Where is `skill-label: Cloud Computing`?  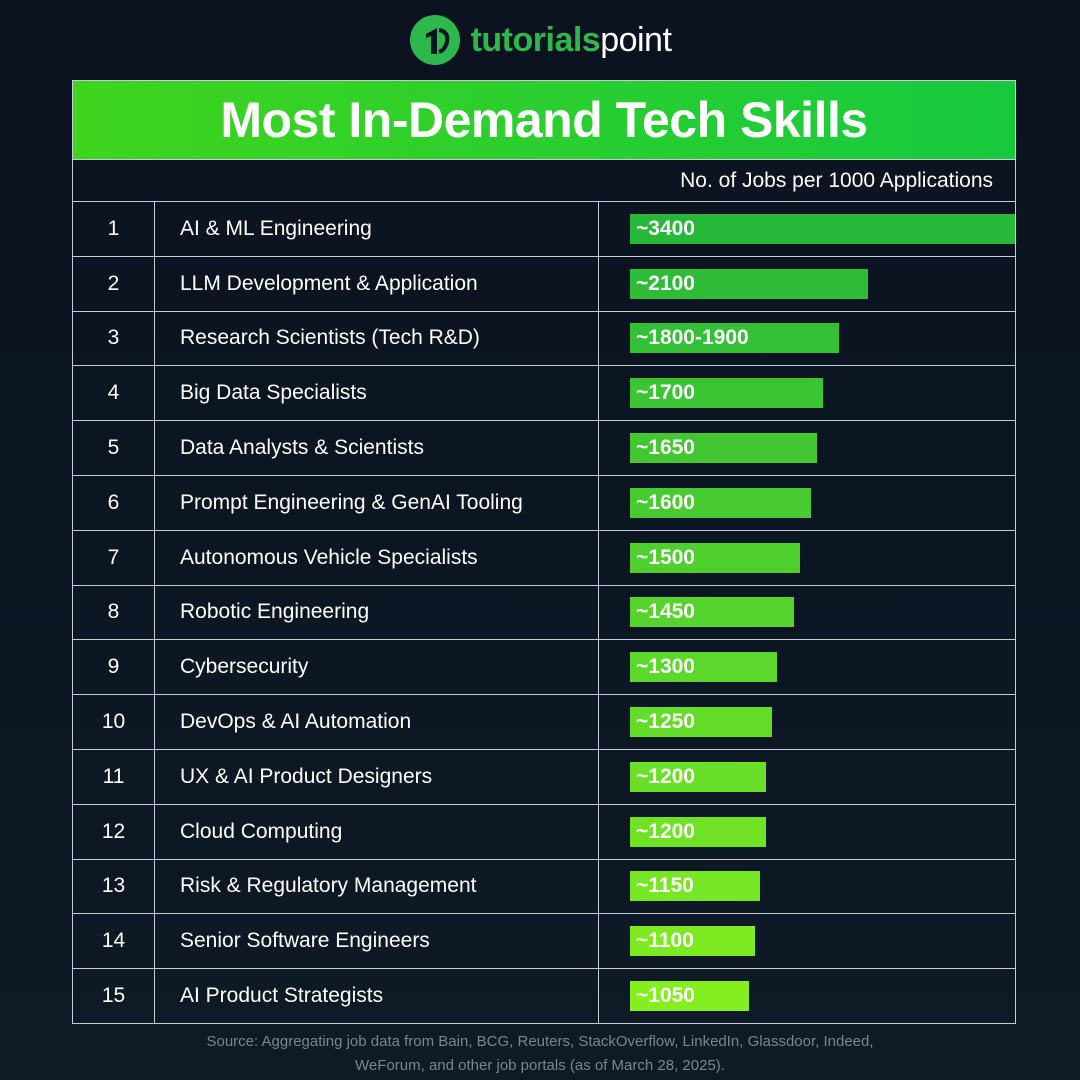 skill-label: Cloud Computing is located at coordinates (377, 831).